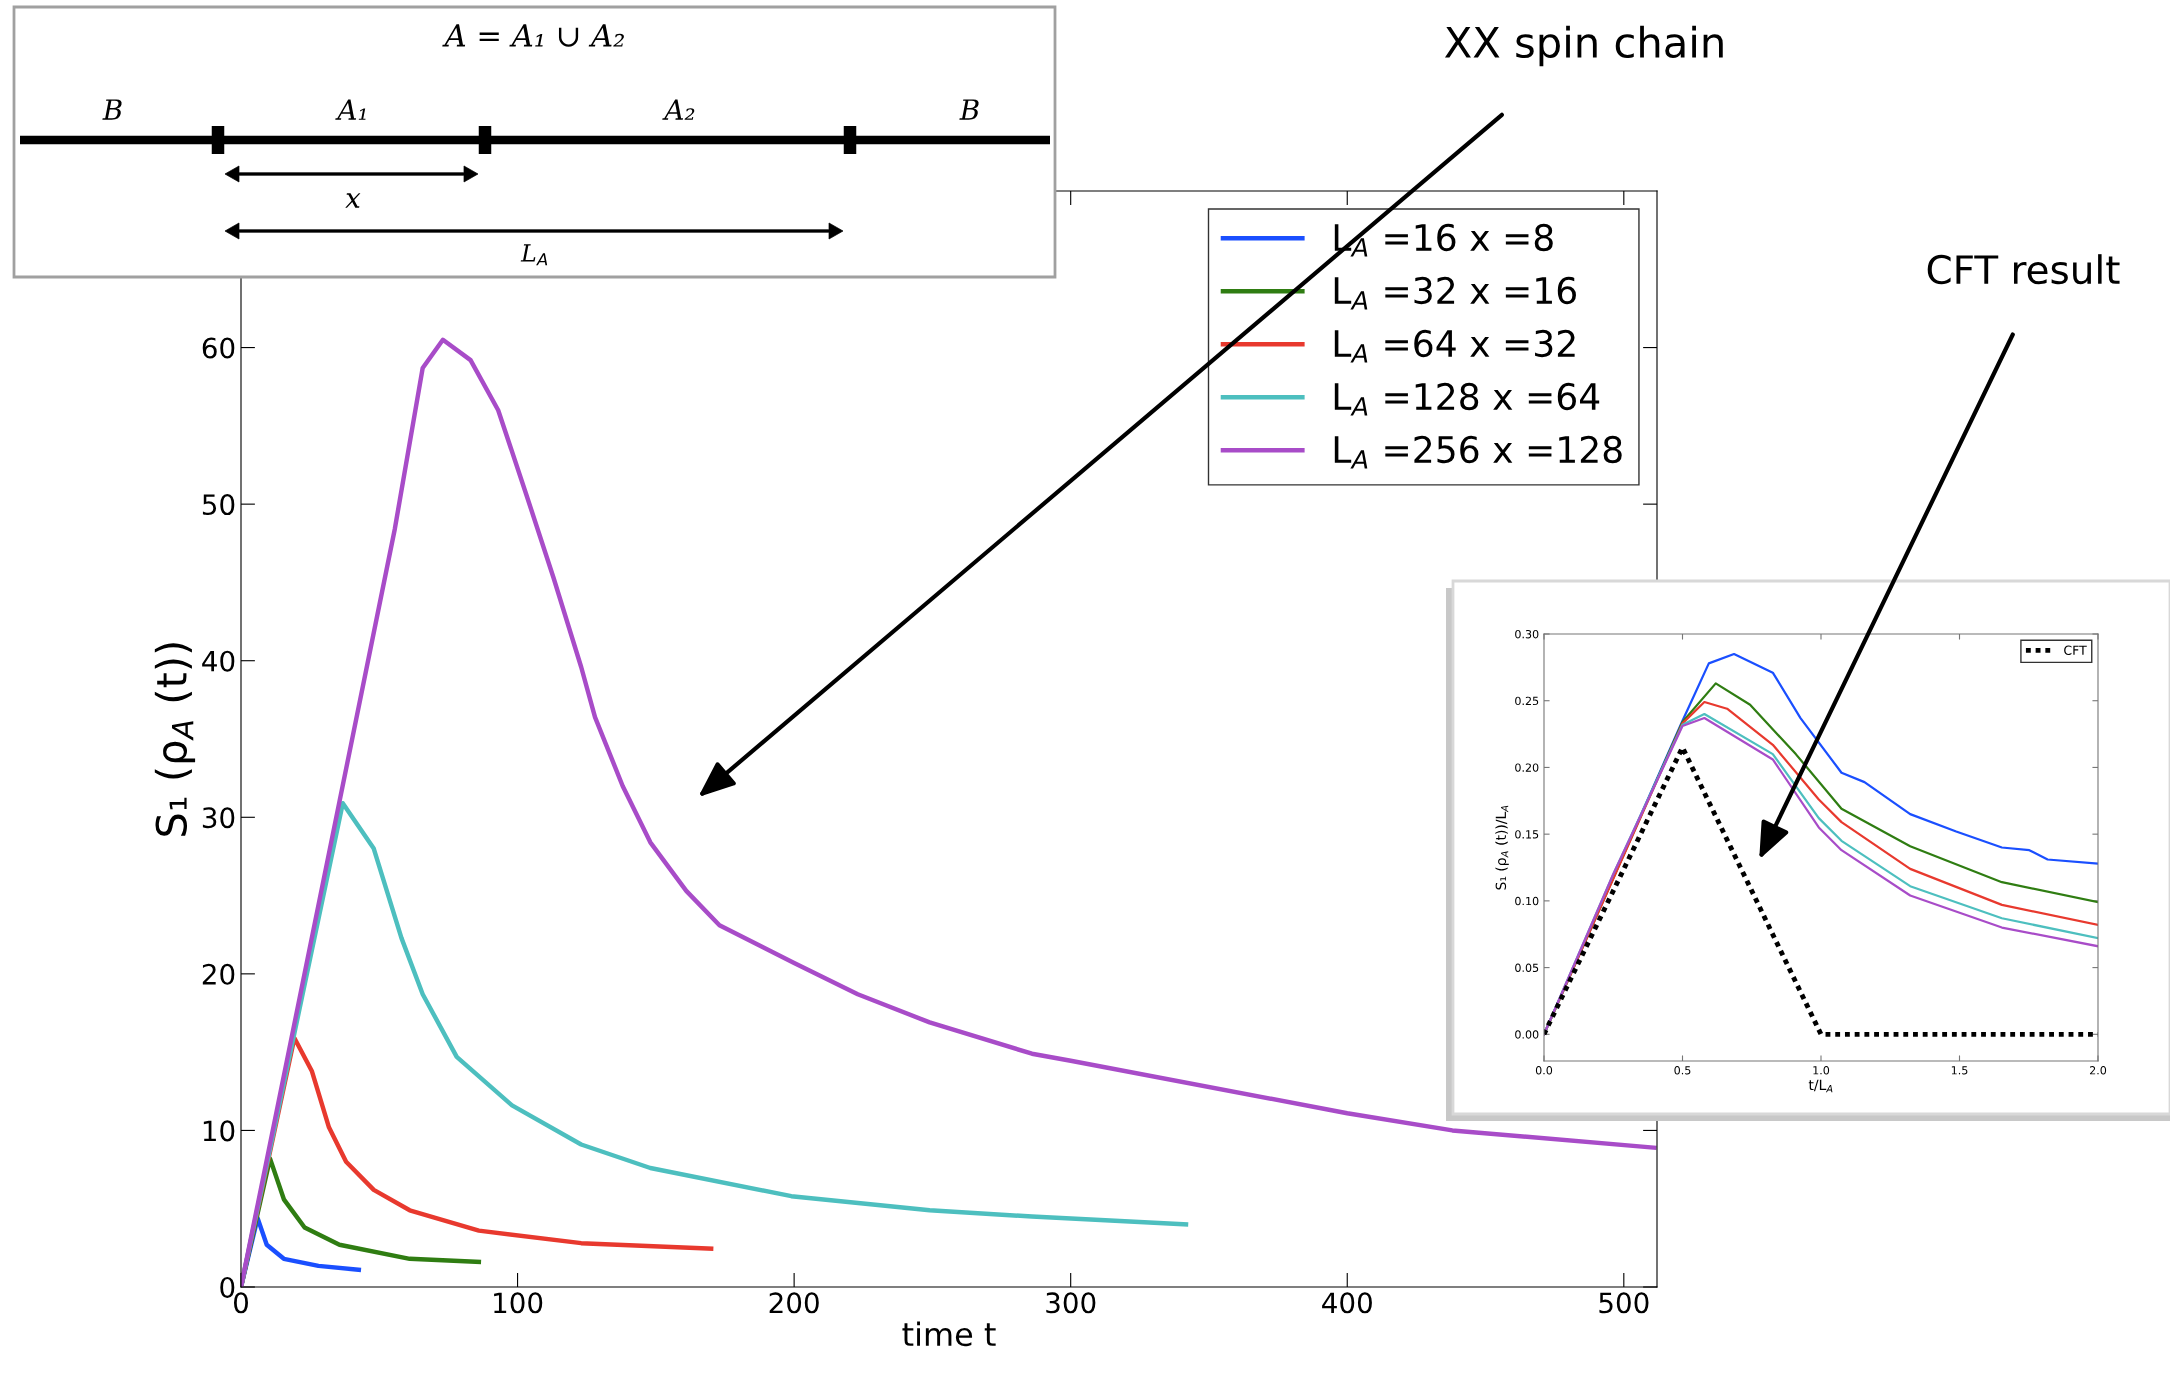  What do you see at coordinates (518, 1303) in the screenshot?
I see `x-tick-label: 100` at bounding box center [518, 1303].